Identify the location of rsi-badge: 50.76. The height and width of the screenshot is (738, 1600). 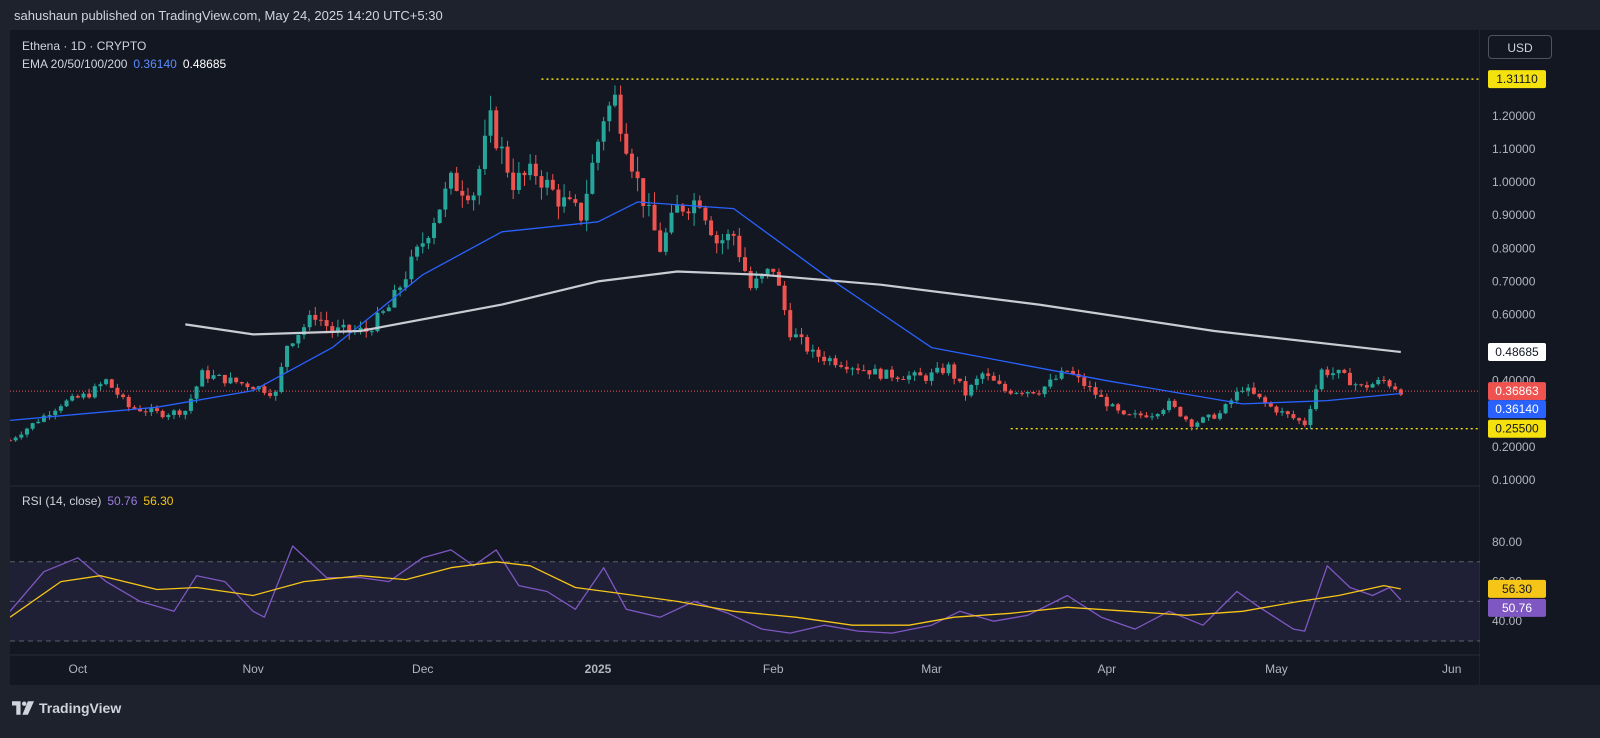
(1517, 607).